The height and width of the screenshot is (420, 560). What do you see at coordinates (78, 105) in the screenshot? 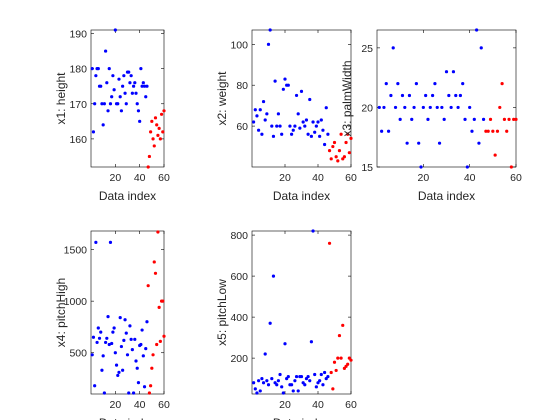
I see `y-tick-label: 170` at bounding box center [78, 105].